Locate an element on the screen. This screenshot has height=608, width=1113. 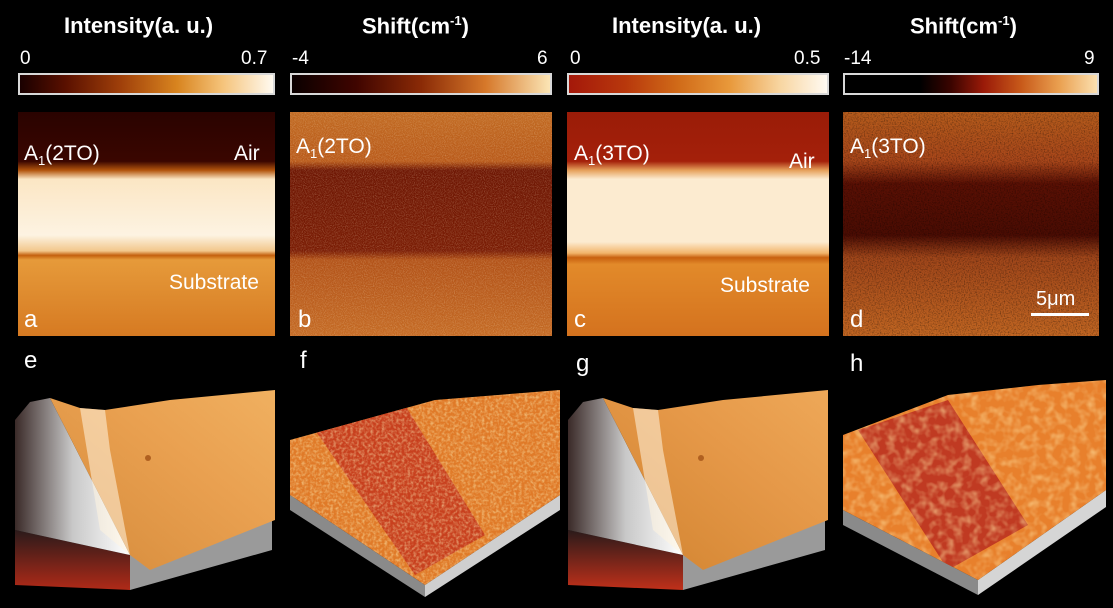
panel-d-tick-min: -14 is located at coordinates (858, 58).